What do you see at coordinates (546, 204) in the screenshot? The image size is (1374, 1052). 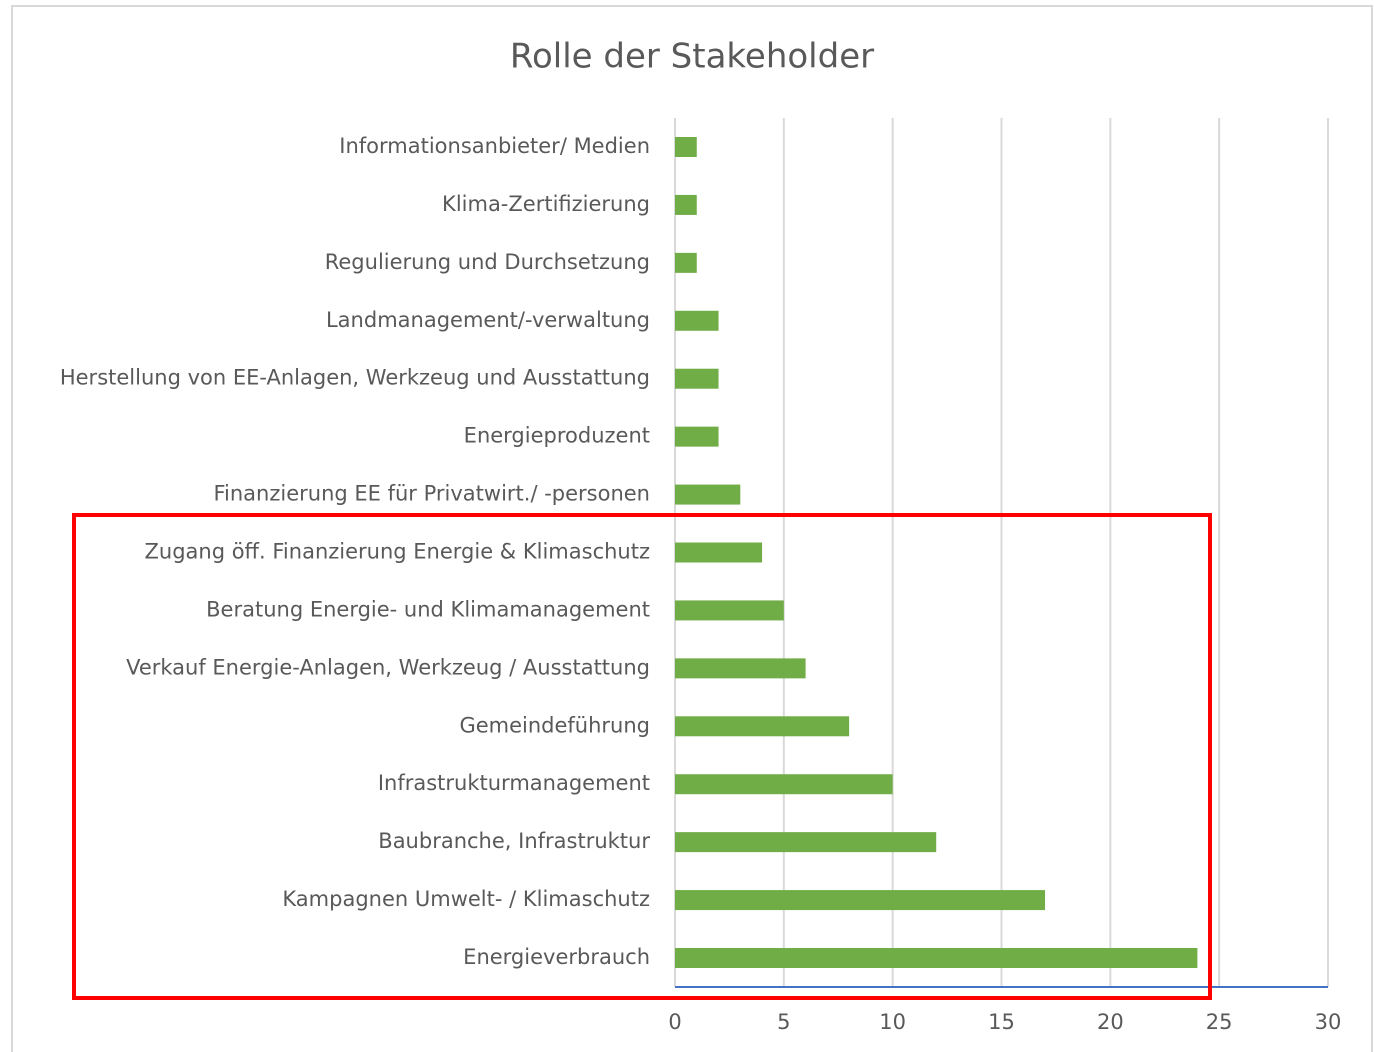 I see `y-tick-label: Klima-Zertifizierung` at bounding box center [546, 204].